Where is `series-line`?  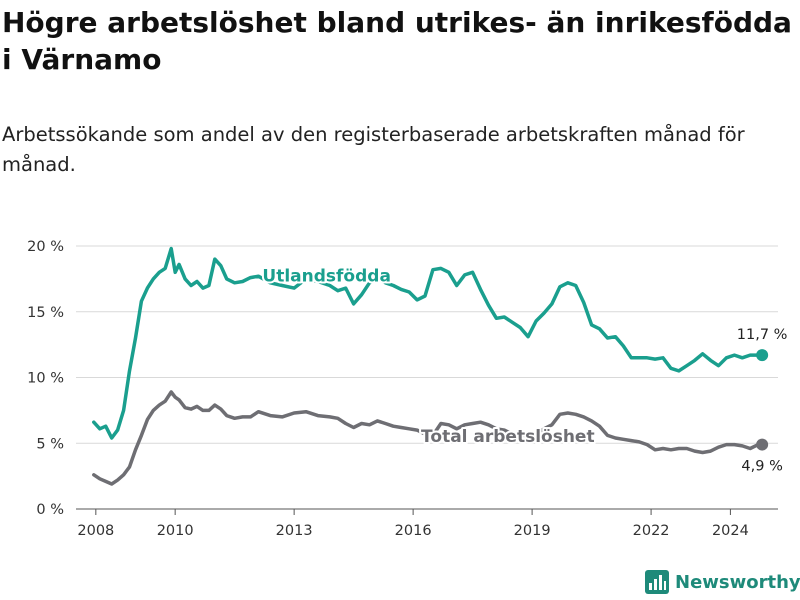 series-line is located at coordinates (428, 438).